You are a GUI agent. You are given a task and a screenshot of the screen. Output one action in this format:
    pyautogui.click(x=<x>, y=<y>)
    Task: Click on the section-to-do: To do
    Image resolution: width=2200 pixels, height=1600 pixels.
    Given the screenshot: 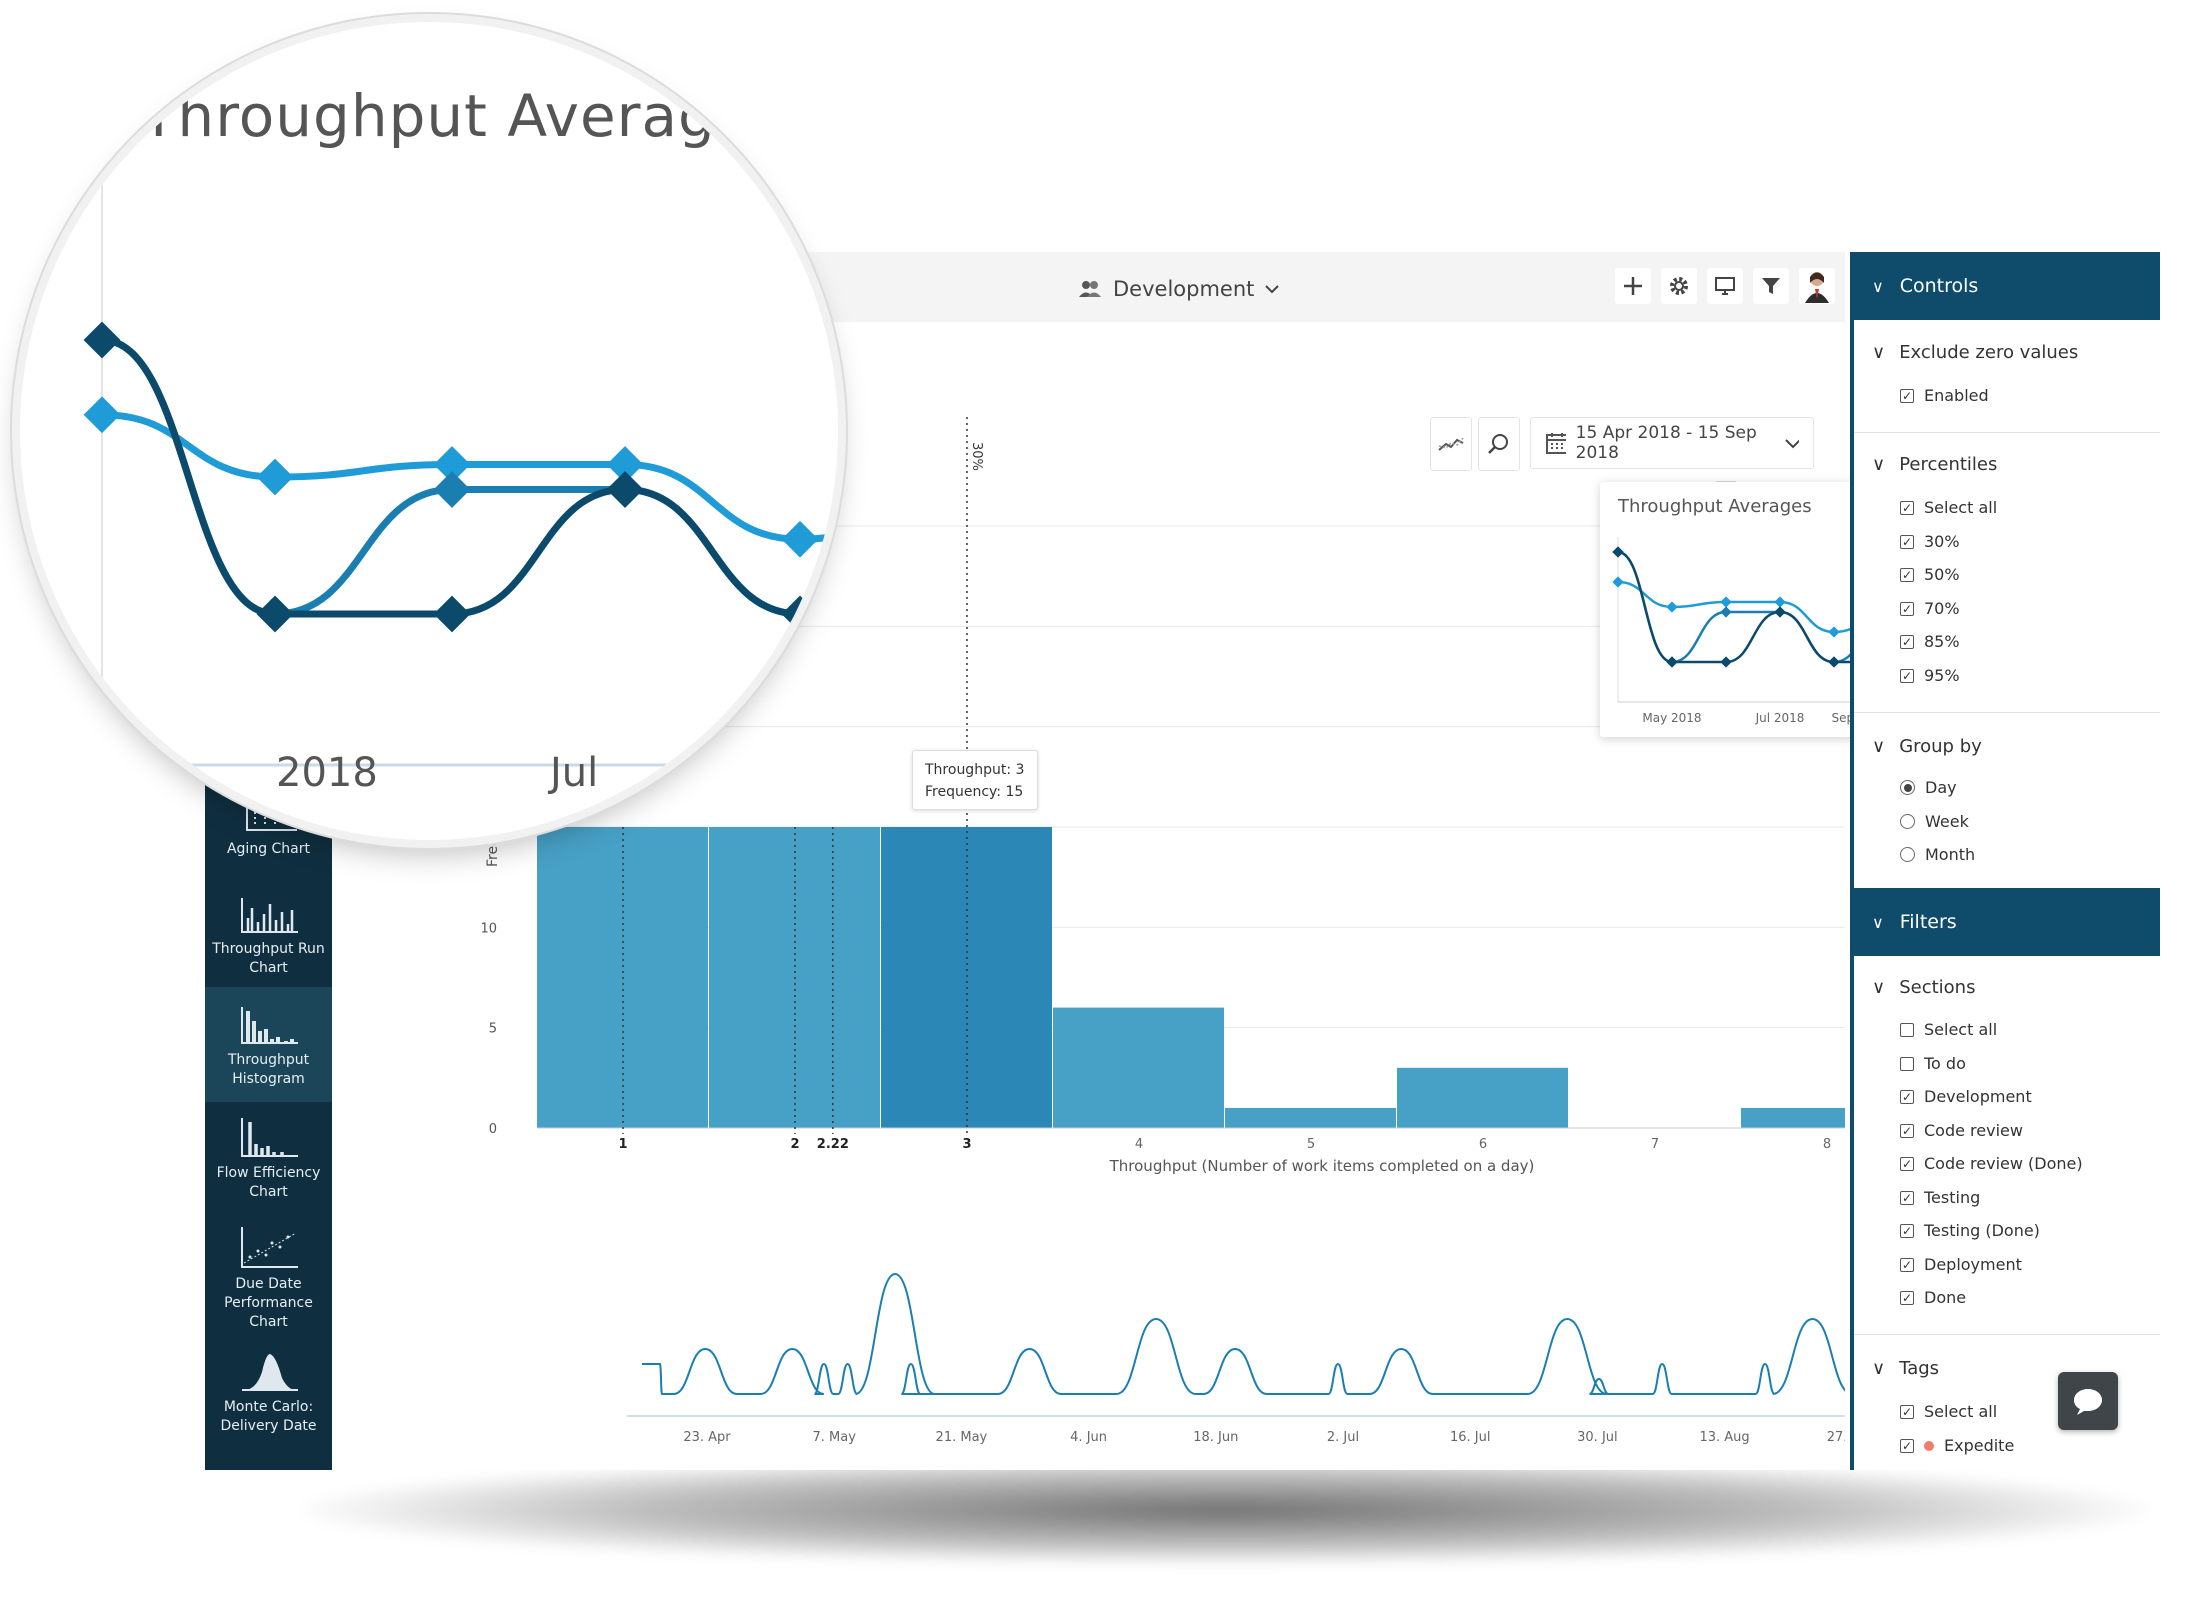 What is the action you would take?
    pyautogui.click(x=1933, y=1063)
    